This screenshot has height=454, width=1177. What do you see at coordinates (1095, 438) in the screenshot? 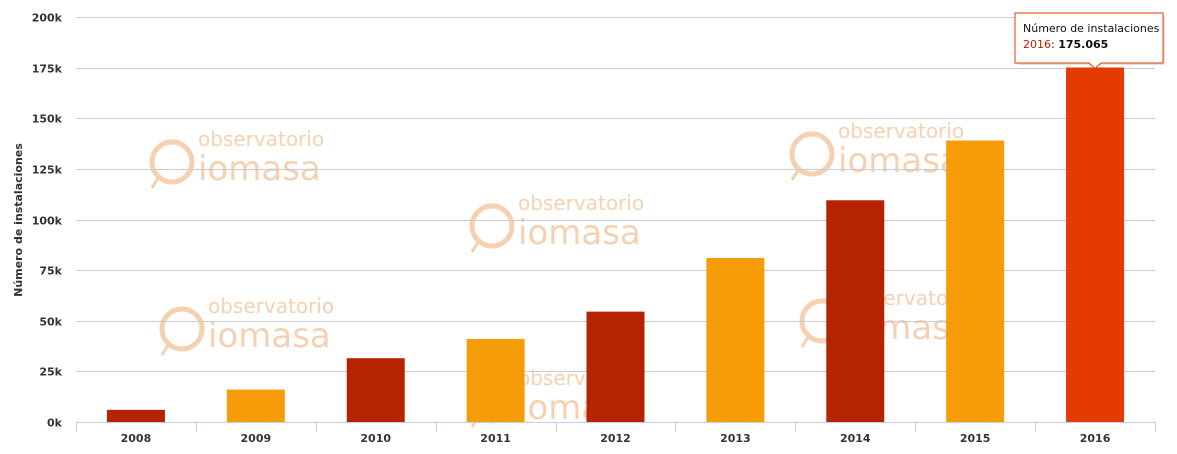
I see `x-tick-label: 2016` at bounding box center [1095, 438].